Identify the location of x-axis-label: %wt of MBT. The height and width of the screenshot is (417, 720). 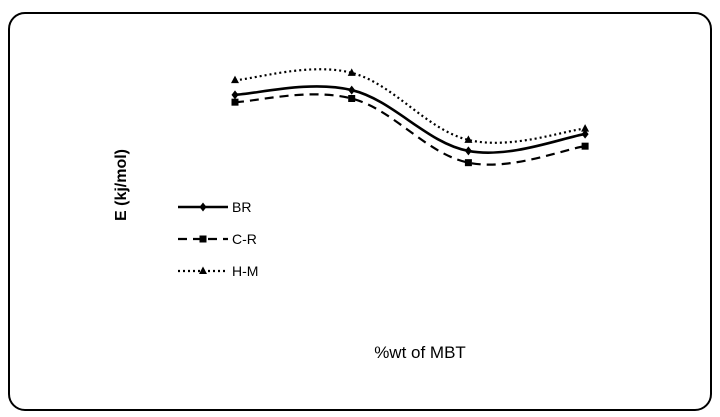
(420, 352).